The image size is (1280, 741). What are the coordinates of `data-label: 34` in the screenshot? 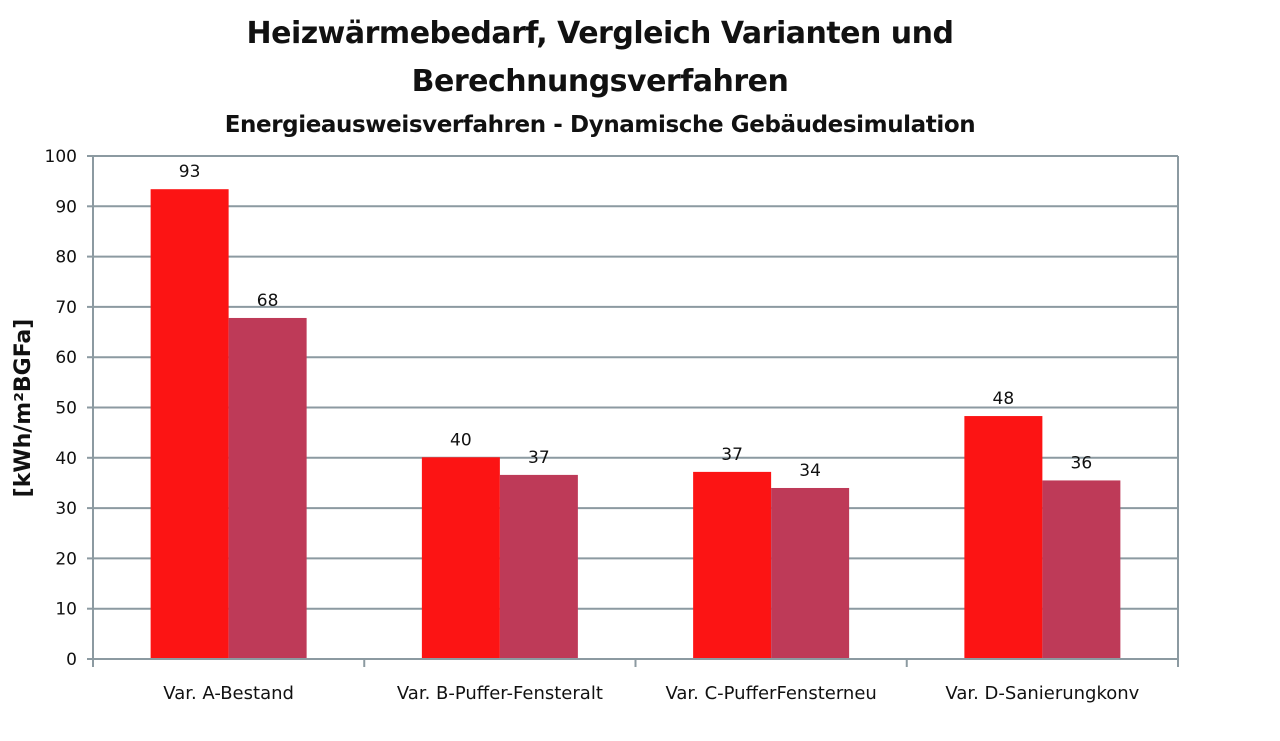 It's located at (810, 471).